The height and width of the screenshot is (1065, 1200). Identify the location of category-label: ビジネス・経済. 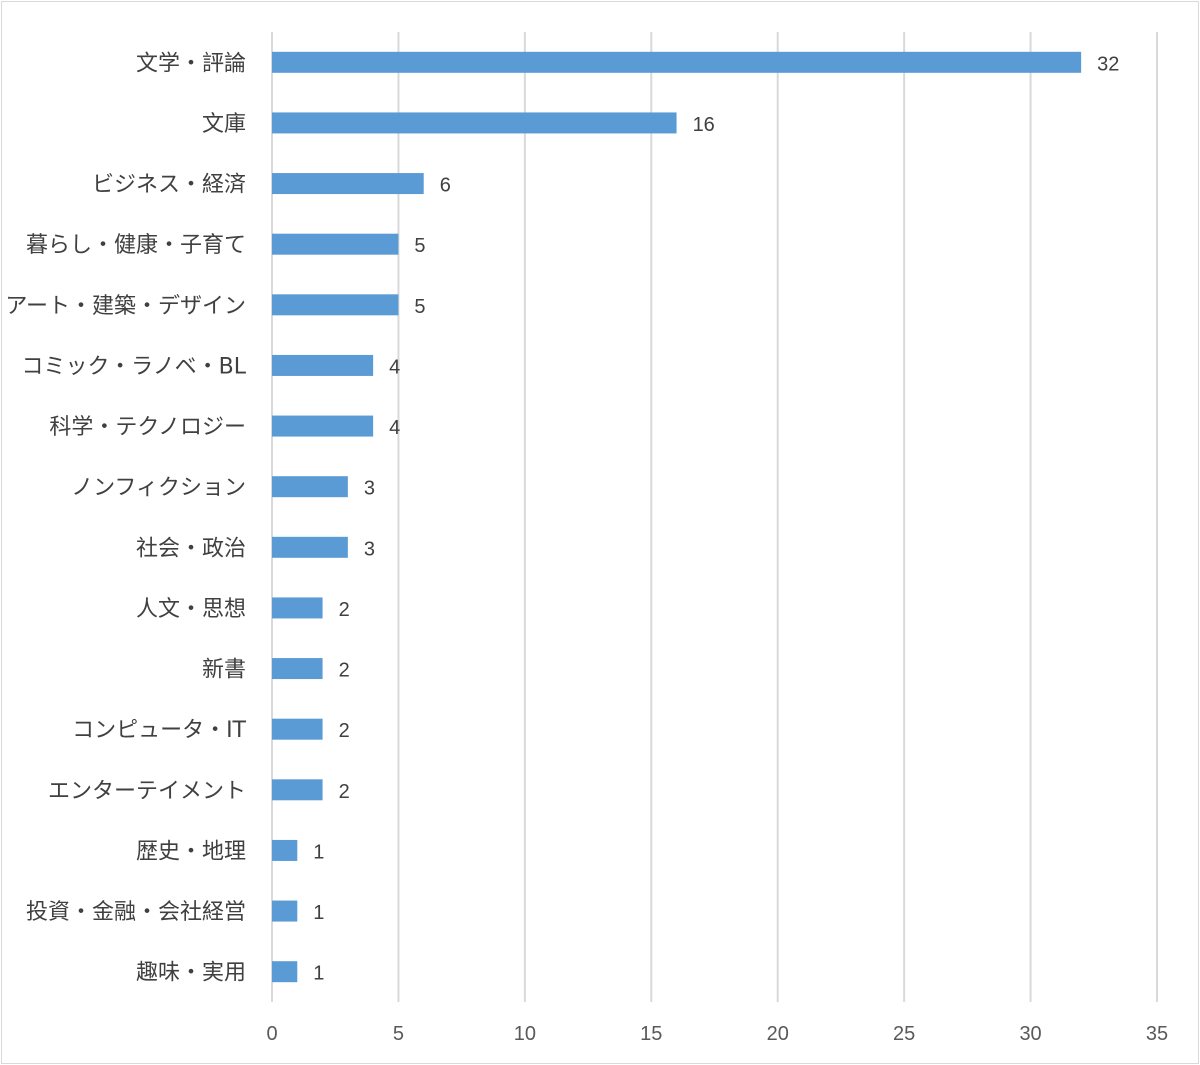
(169, 185).